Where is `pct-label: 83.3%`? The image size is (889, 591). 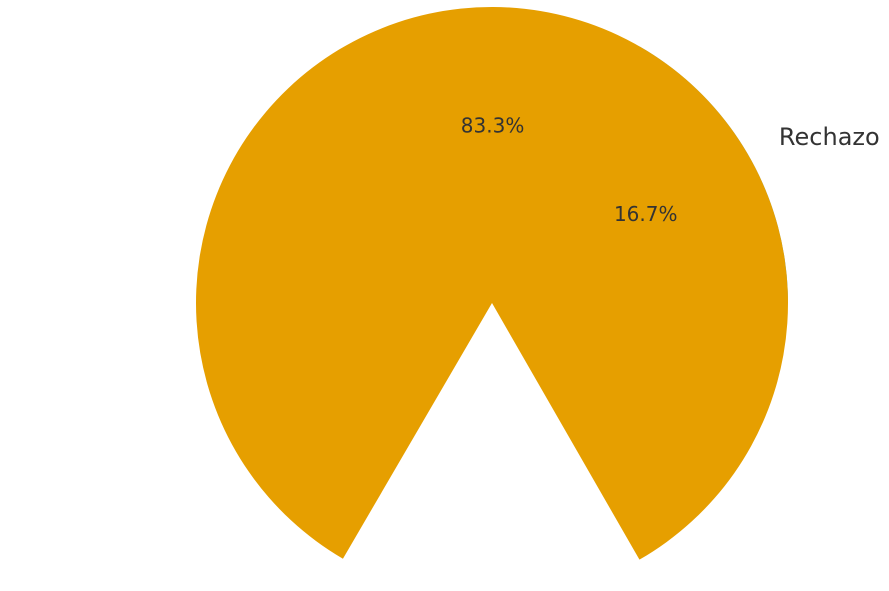
pct-label: 83.3% is located at coordinates (493, 125).